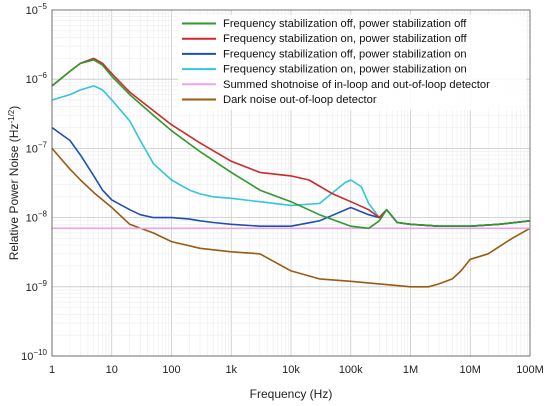 The image size is (550, 406). I want to click on x-axis-title: Frequency (Hz), so click(291, 394).